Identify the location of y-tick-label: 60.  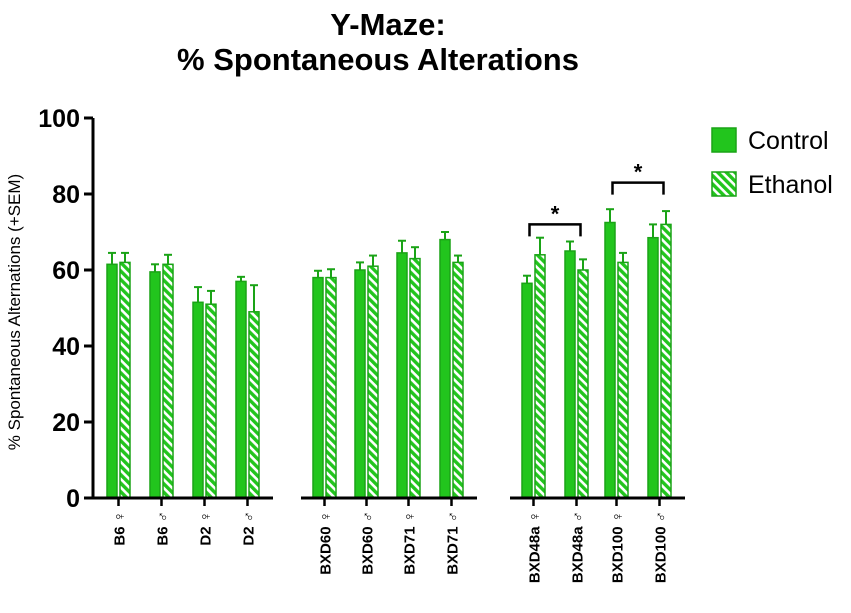
(66, 271).